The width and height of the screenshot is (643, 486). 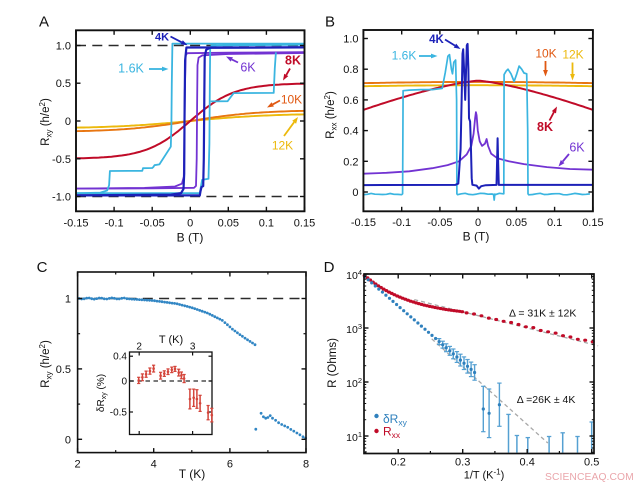 I want to click on svg-text: -1.0, so click(x=61, y=198).